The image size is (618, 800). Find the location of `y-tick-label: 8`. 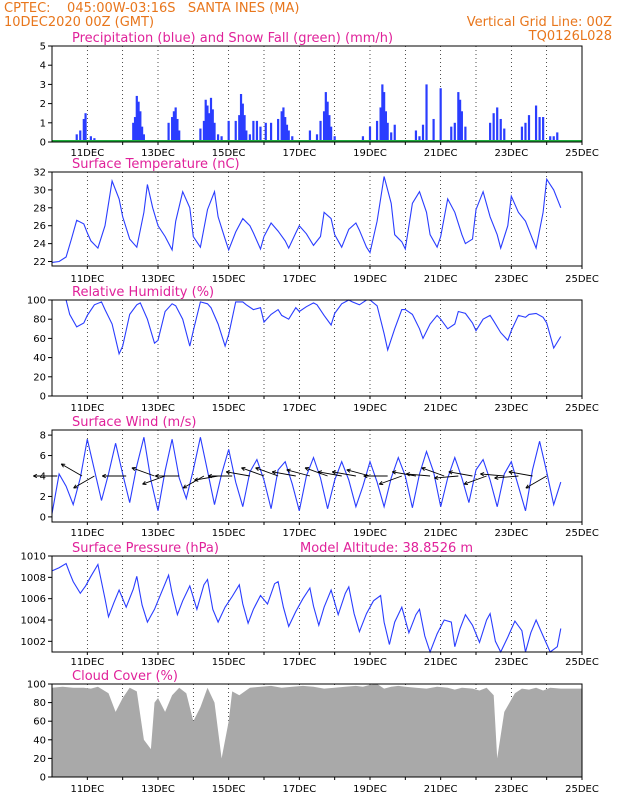

y-tick-label: 8 is located at coordinates (43, 436).